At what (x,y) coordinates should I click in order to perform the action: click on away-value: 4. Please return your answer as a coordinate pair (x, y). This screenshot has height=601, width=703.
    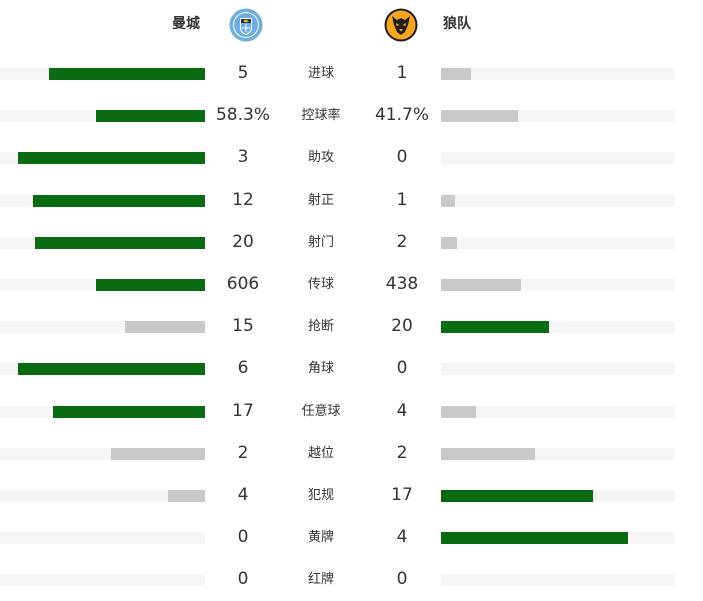
    Looking at the image, I should click on (402, 537).